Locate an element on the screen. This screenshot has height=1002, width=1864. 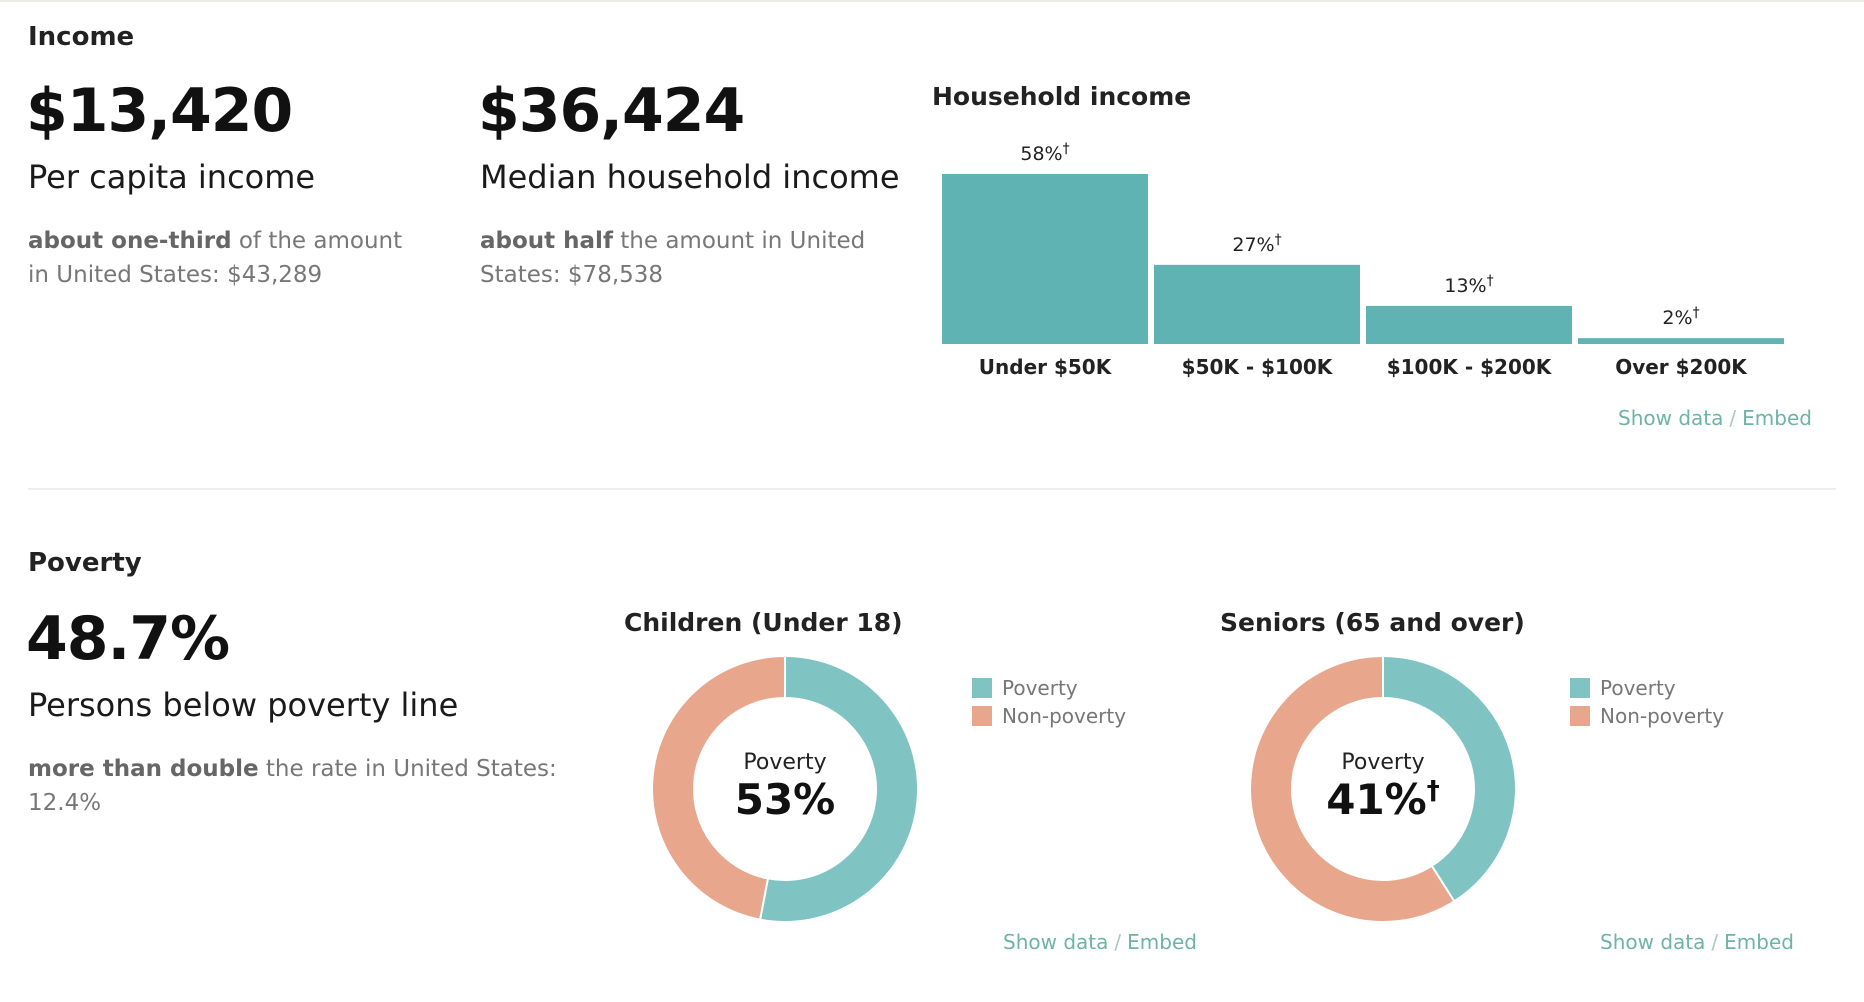
poverty-rate-value: 48.7% is located at coordinates (128, 639).